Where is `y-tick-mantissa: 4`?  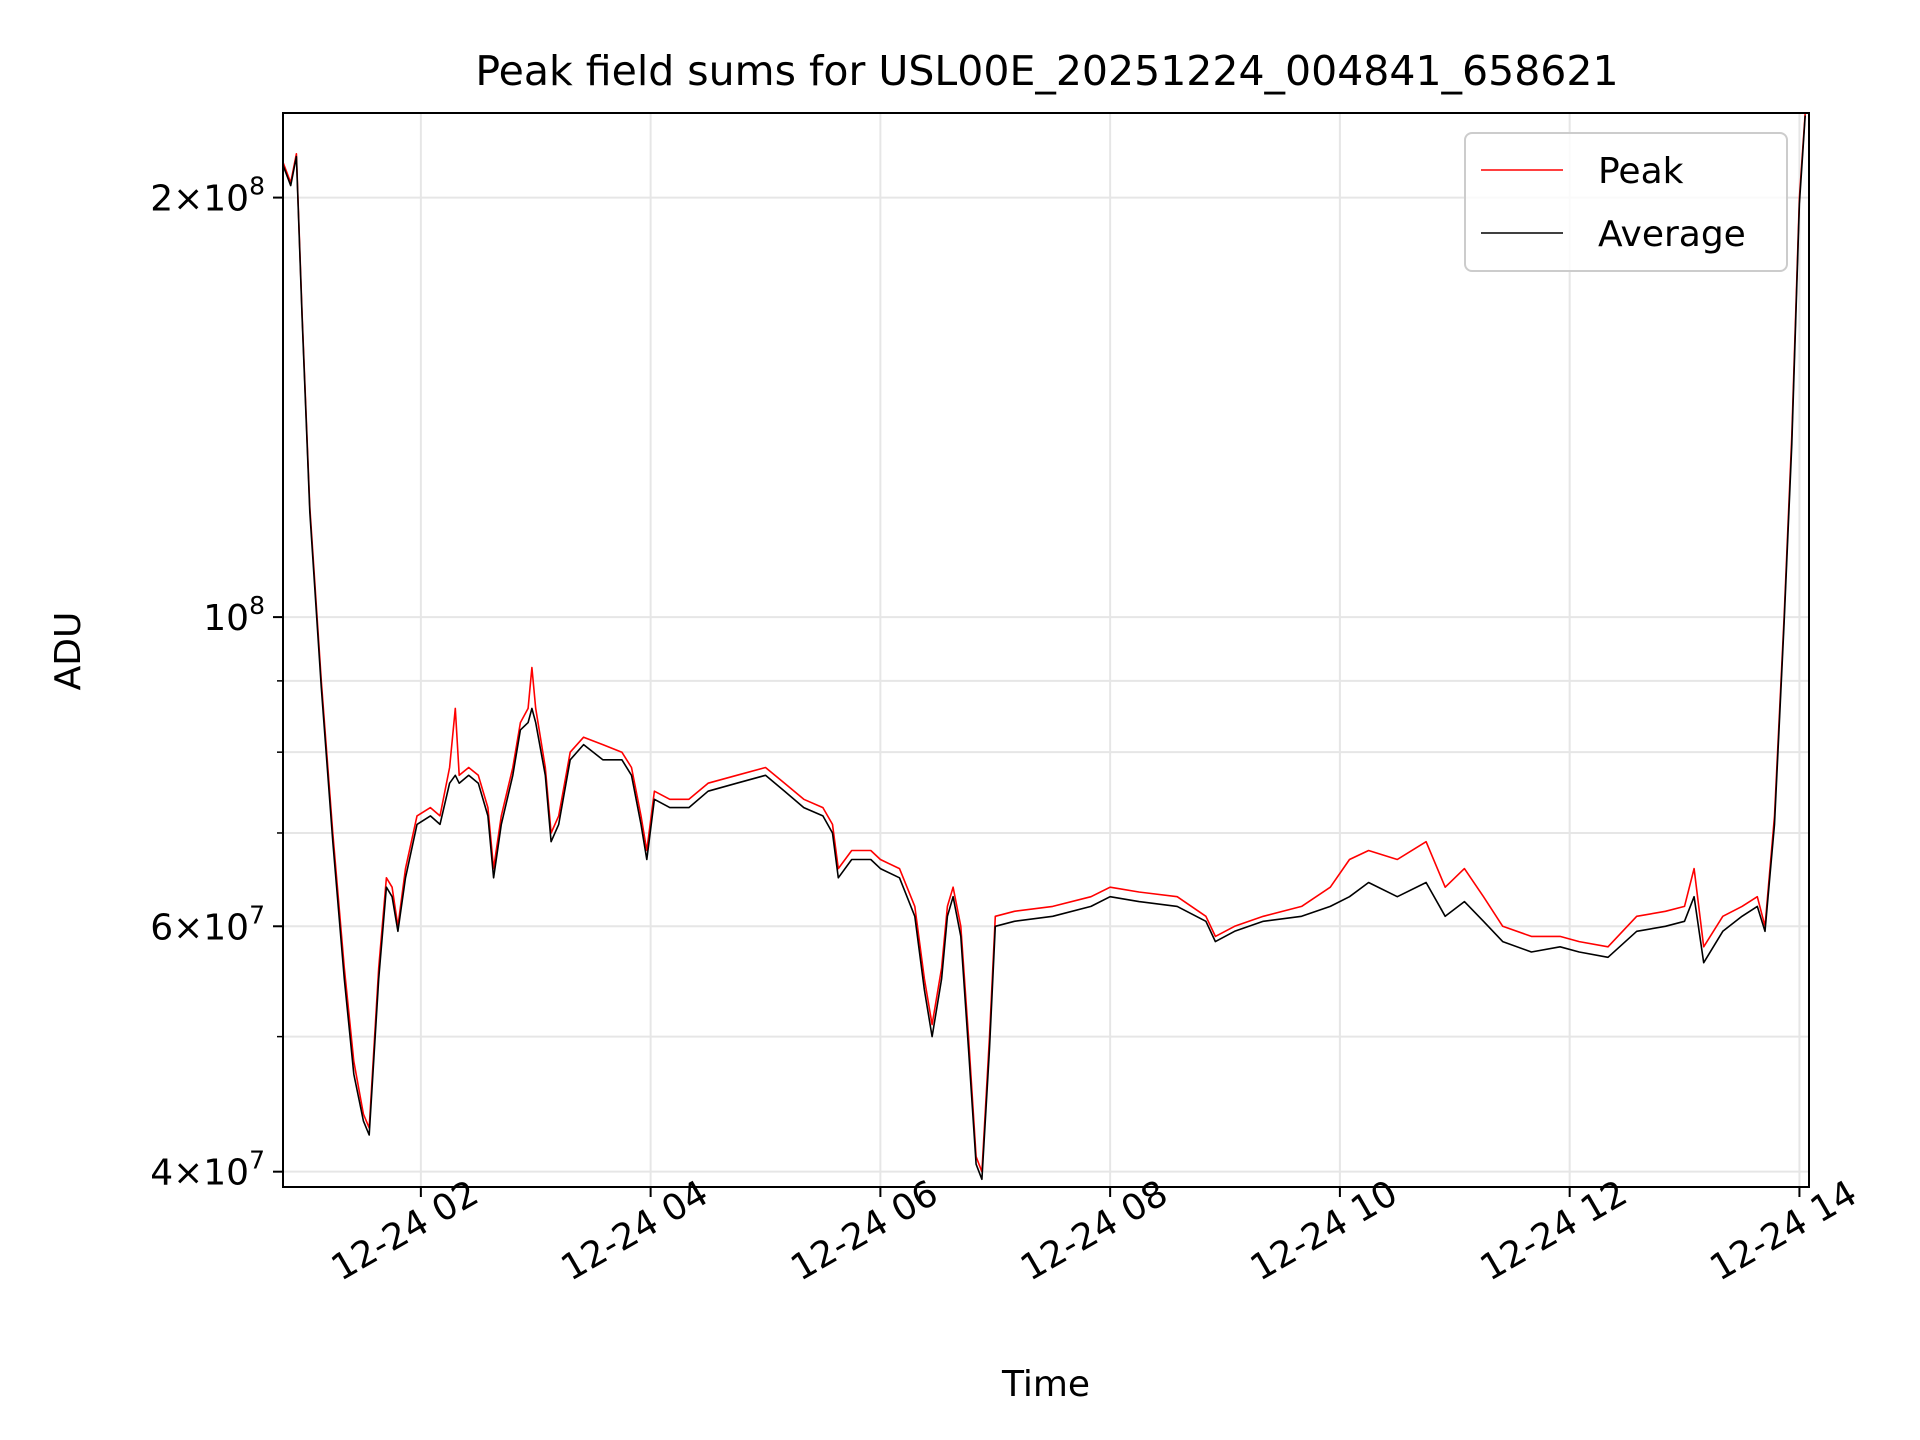 y-tick-mantissa: 4 is located at coordinates (161, 1173).